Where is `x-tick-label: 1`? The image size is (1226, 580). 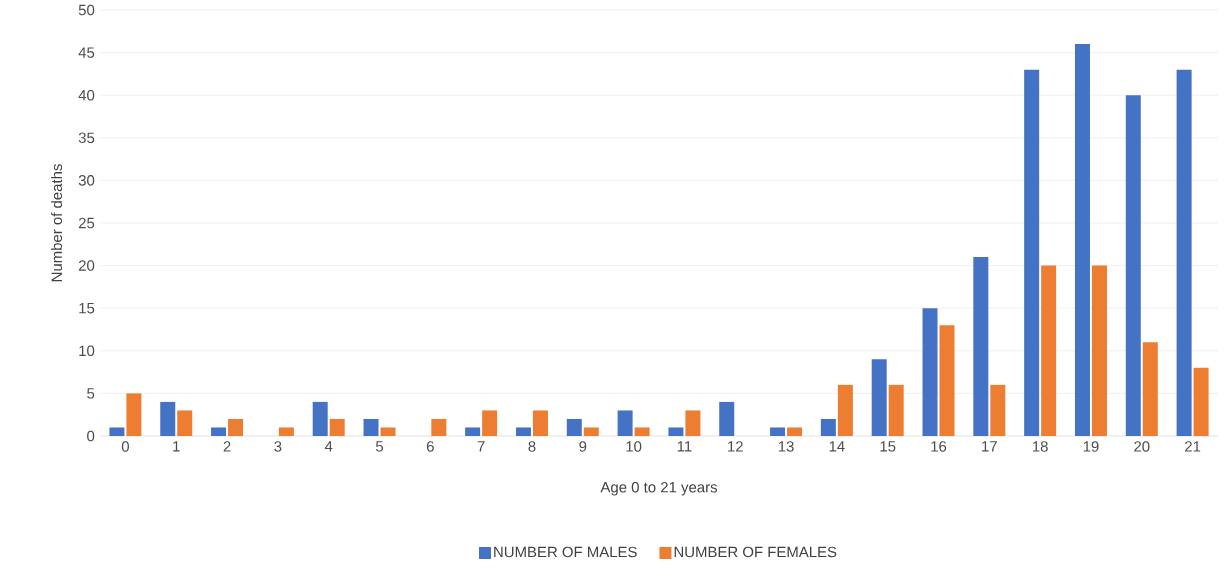 x-tick-label: 1 is located at coordinates (176, 446).